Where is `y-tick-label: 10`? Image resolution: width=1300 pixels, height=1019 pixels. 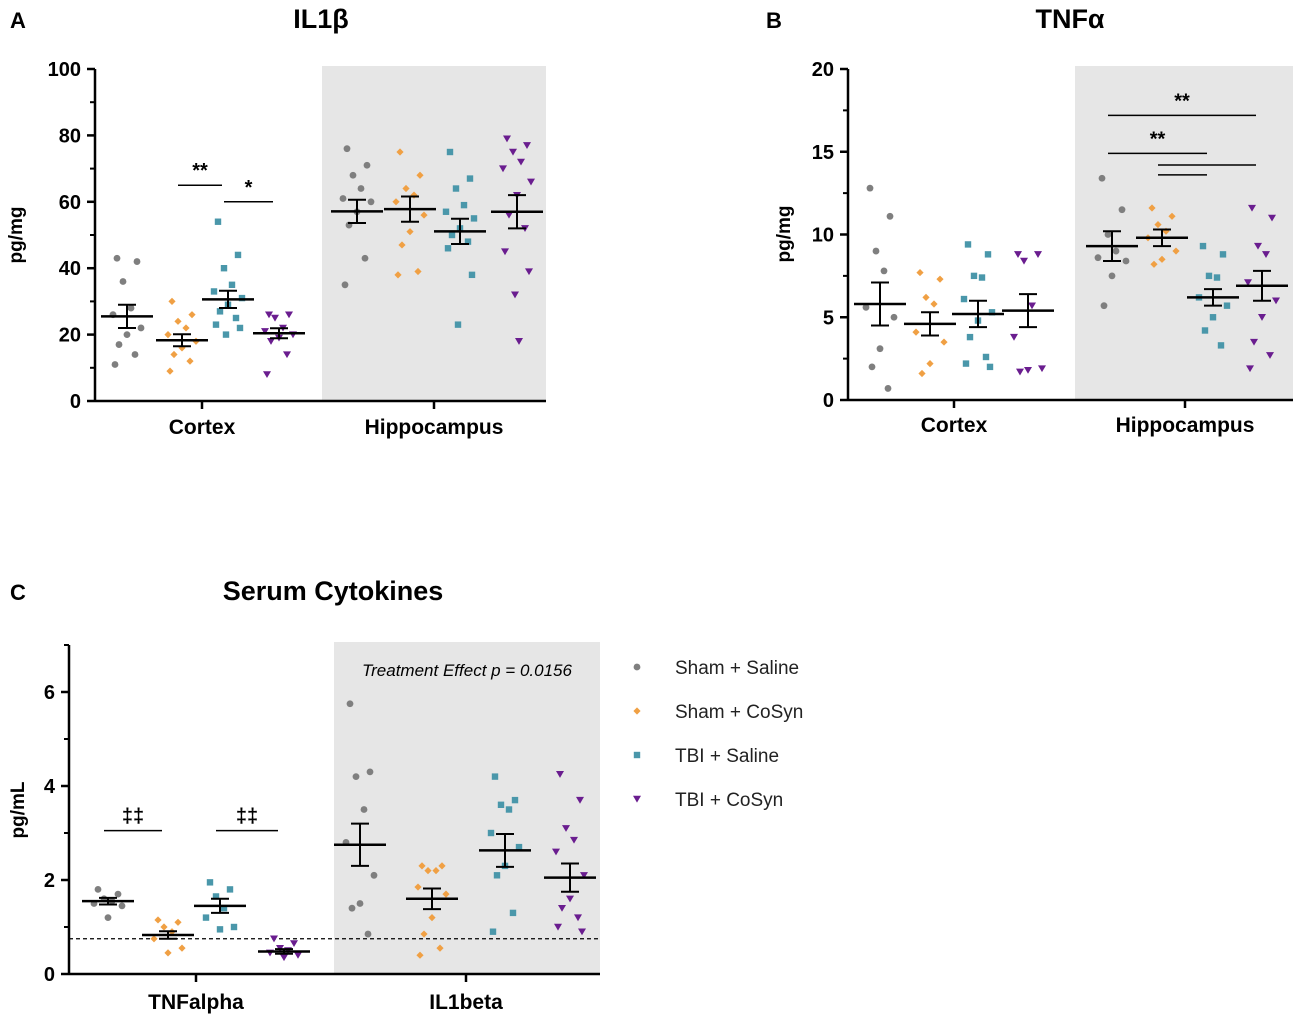 y-tick-label: 10 is located at coordinates (823, 236).